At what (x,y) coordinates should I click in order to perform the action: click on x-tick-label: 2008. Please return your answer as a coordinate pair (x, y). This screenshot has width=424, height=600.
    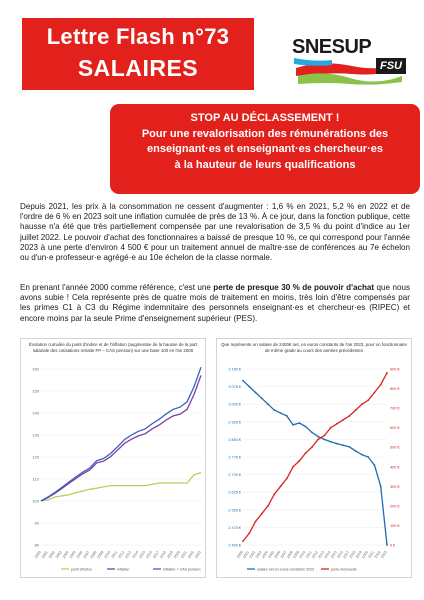
    Looking at the image, I should click on (290, 554).